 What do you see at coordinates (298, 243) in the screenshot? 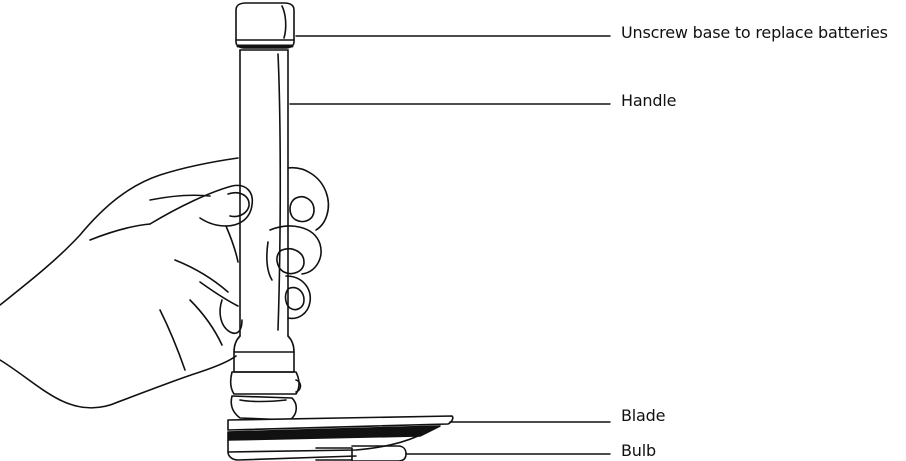
I see `fingers-illustration` at bounding box center [298, 243].